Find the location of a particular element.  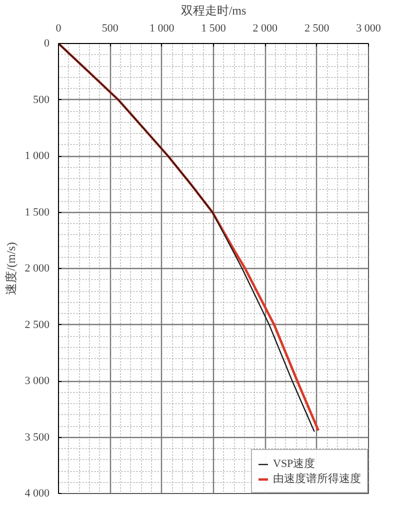

x-tick-label: 2 500 is located at coordinates (317, 28).